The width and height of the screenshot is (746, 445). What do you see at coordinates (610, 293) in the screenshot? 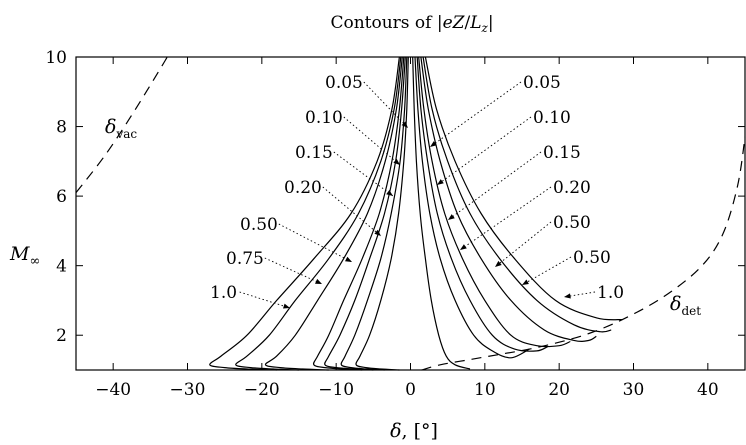
I see `contour-label-right: 1.0` at bounding box center [610, 293].